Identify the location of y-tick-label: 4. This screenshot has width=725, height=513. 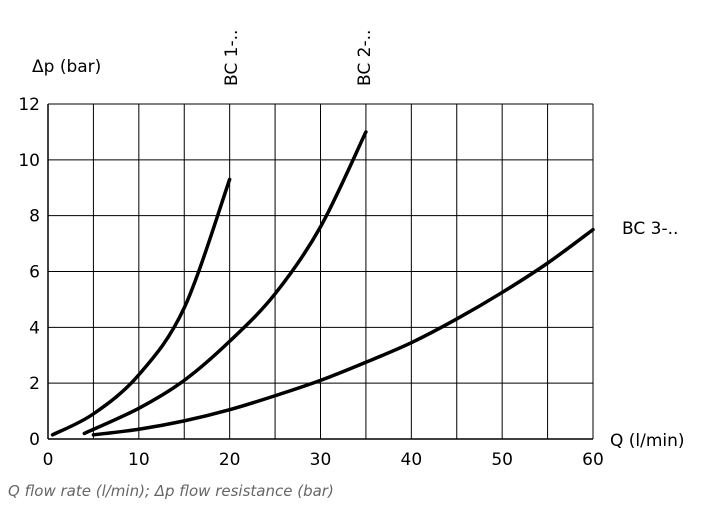
(34, 328).